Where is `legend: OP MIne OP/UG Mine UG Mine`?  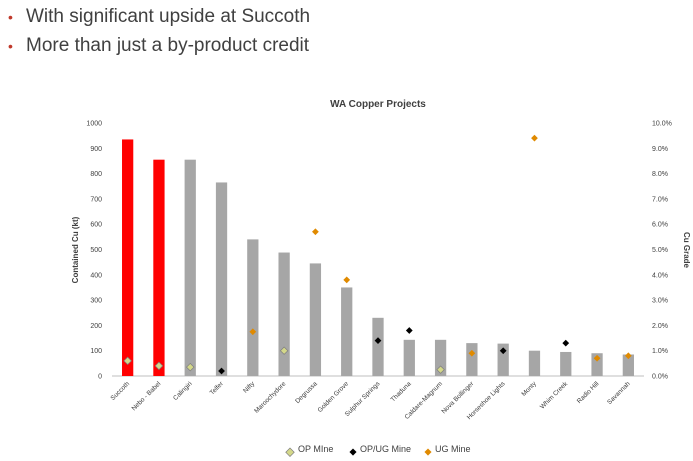
legend: OP MIne OP/UG Mine UG Mine is located at coordinates (378, 450).